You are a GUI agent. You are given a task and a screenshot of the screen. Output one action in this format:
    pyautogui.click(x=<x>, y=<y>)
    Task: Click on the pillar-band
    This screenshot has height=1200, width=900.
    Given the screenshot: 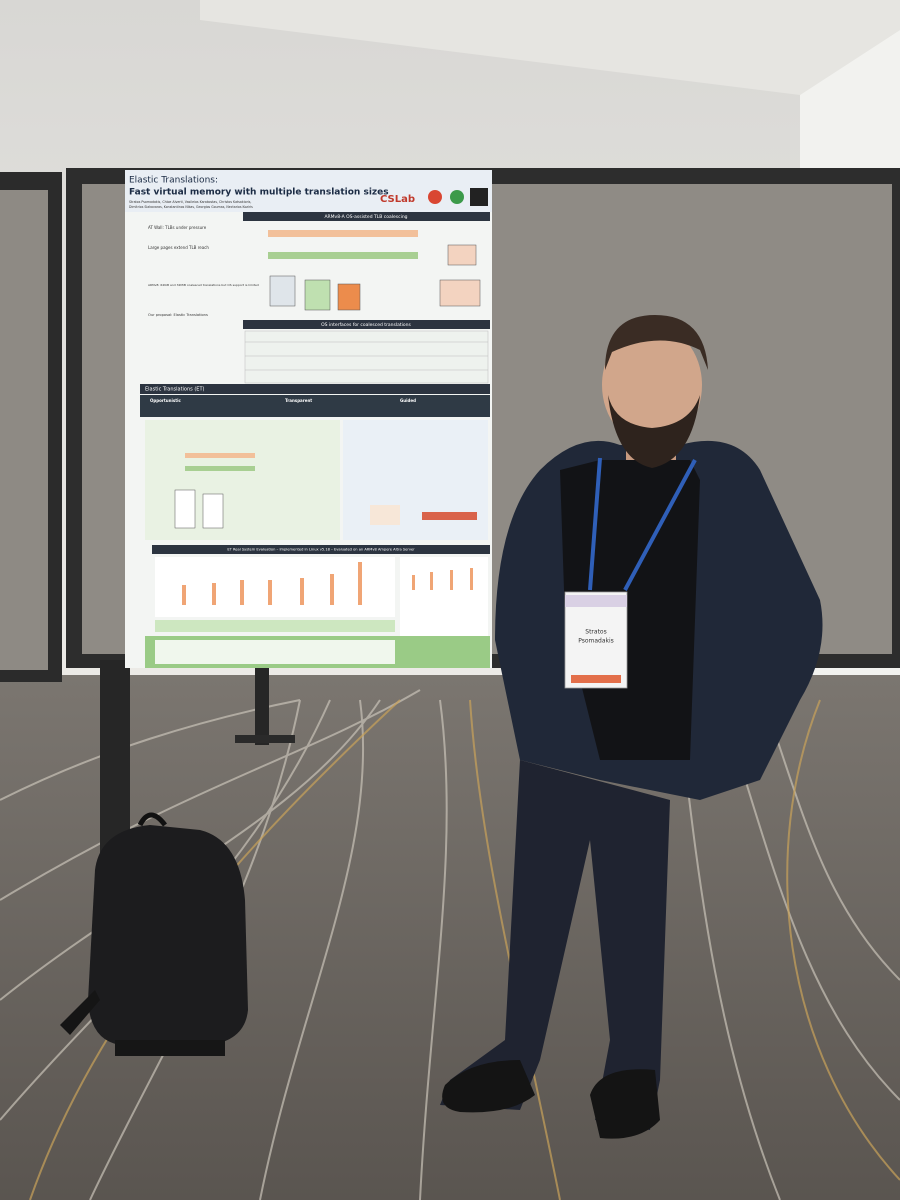 What is the action you would take?
    pyautogui.click(x=315, y=406)
    